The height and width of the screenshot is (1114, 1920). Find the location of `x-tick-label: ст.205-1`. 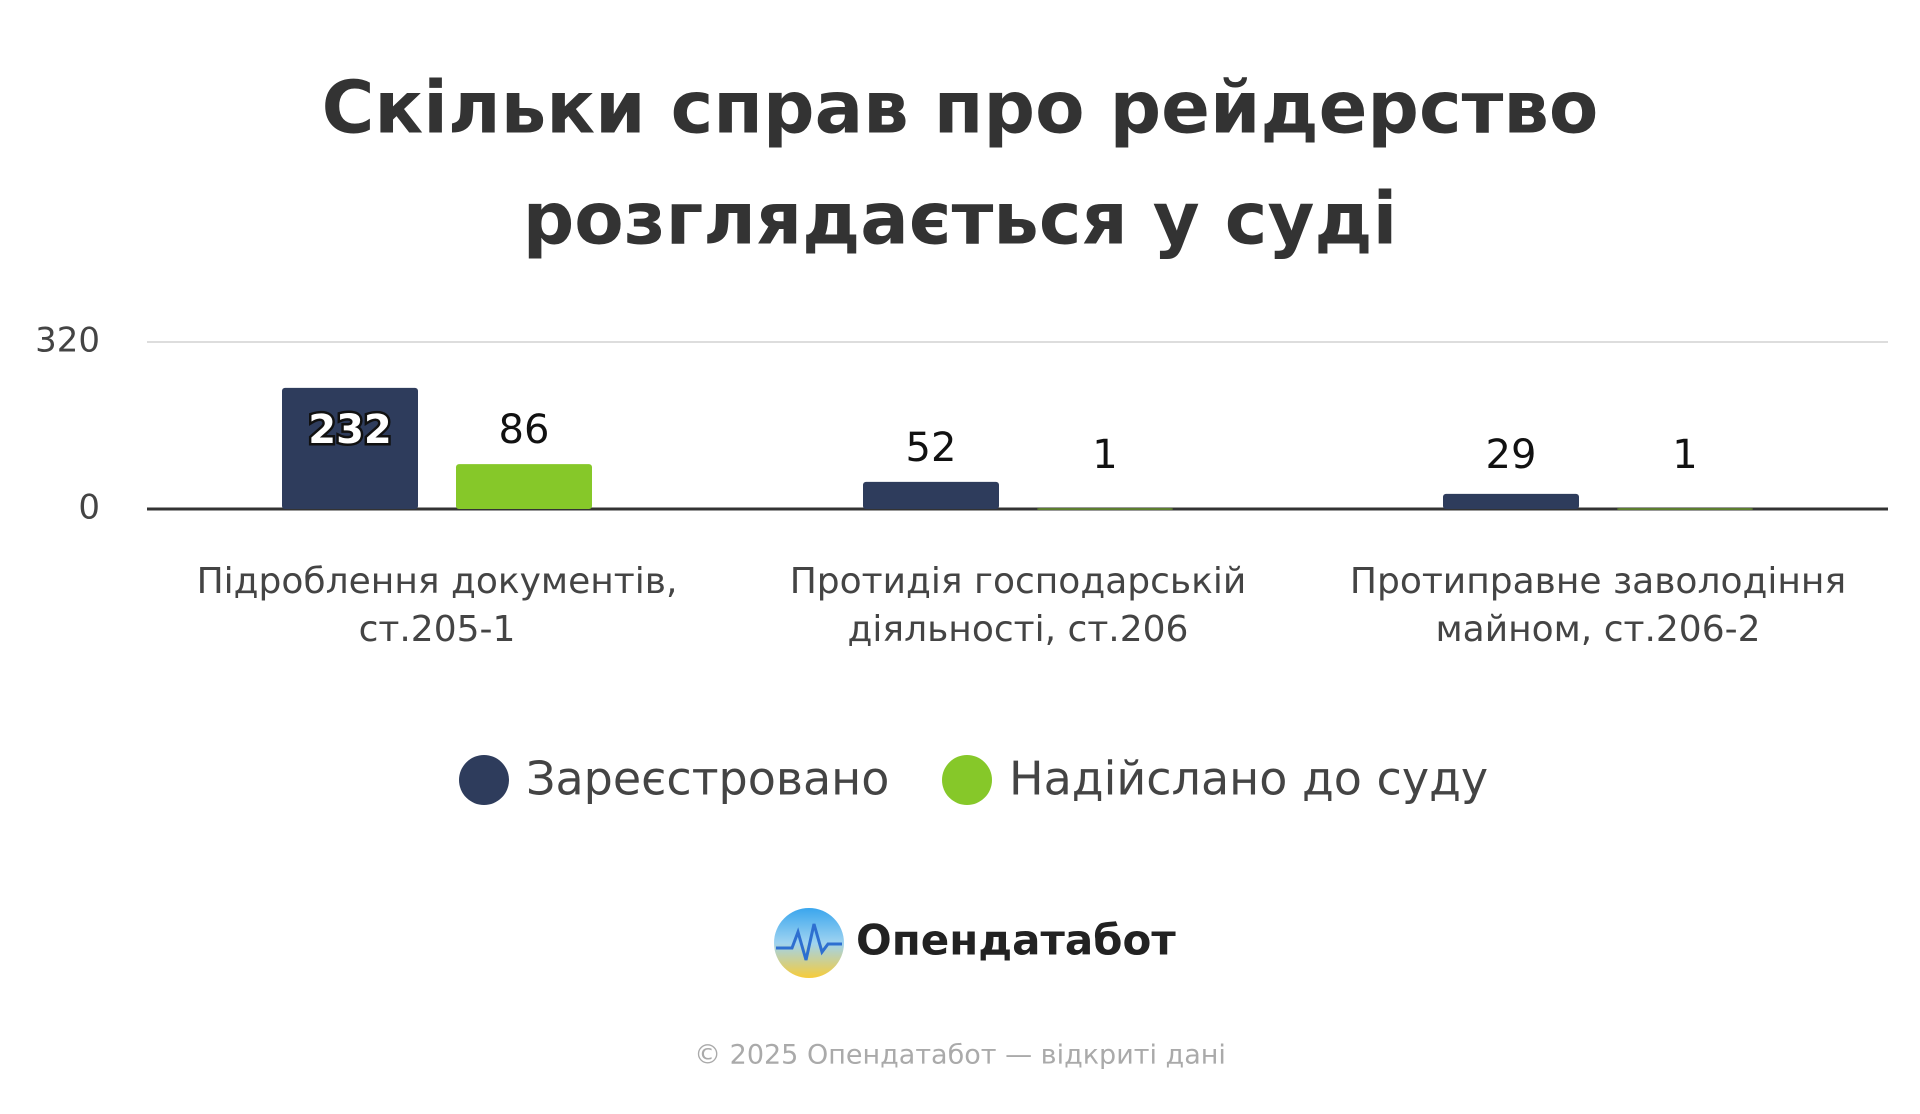

x-tick-label: ст.205-1 is located at coordinates (437, 629).